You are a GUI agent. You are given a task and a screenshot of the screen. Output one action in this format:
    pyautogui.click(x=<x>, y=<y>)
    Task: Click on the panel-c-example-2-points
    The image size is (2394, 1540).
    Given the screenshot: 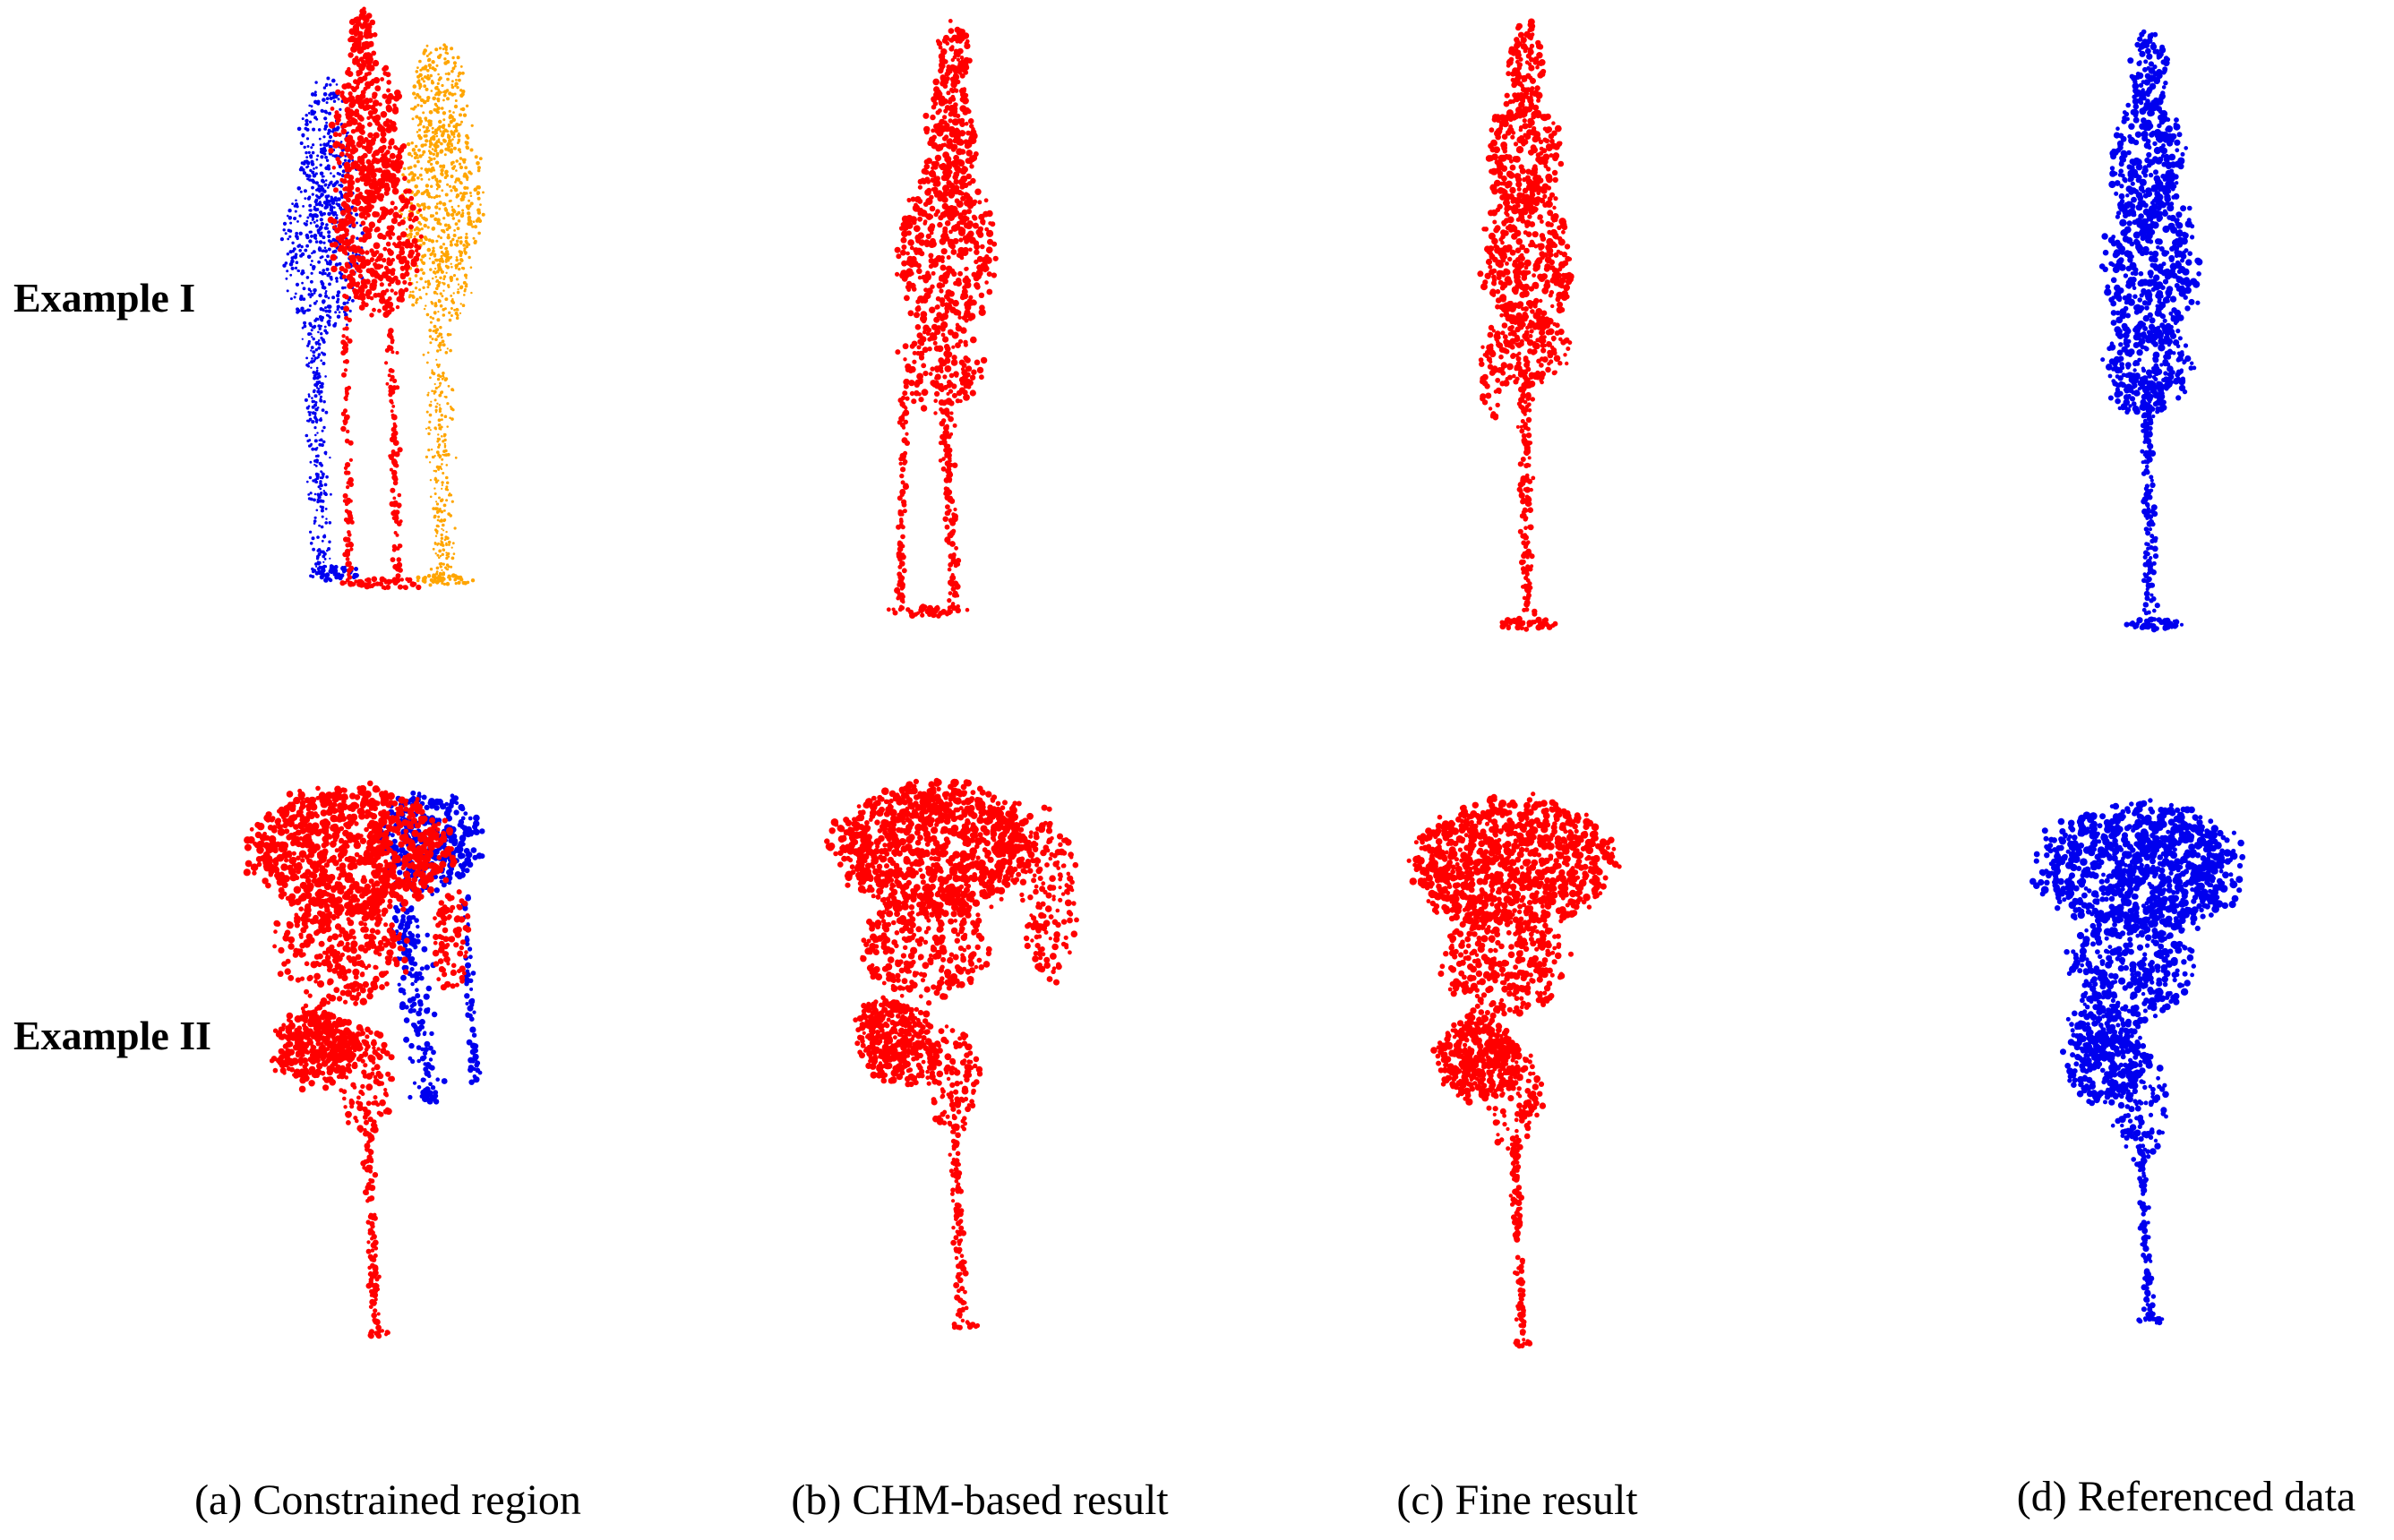 What is the action you would take?
    pyautogui.click(x=1514, y=1070)
    